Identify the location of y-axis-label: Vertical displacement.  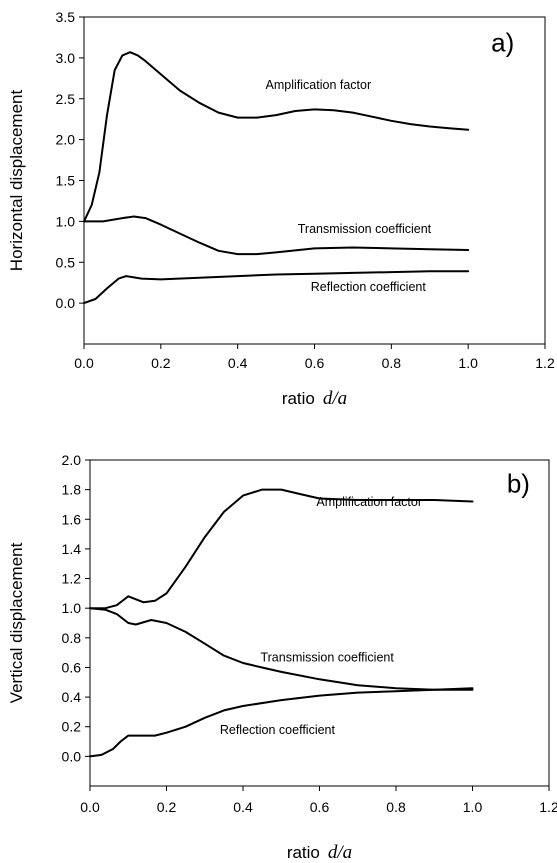
(16, 622).